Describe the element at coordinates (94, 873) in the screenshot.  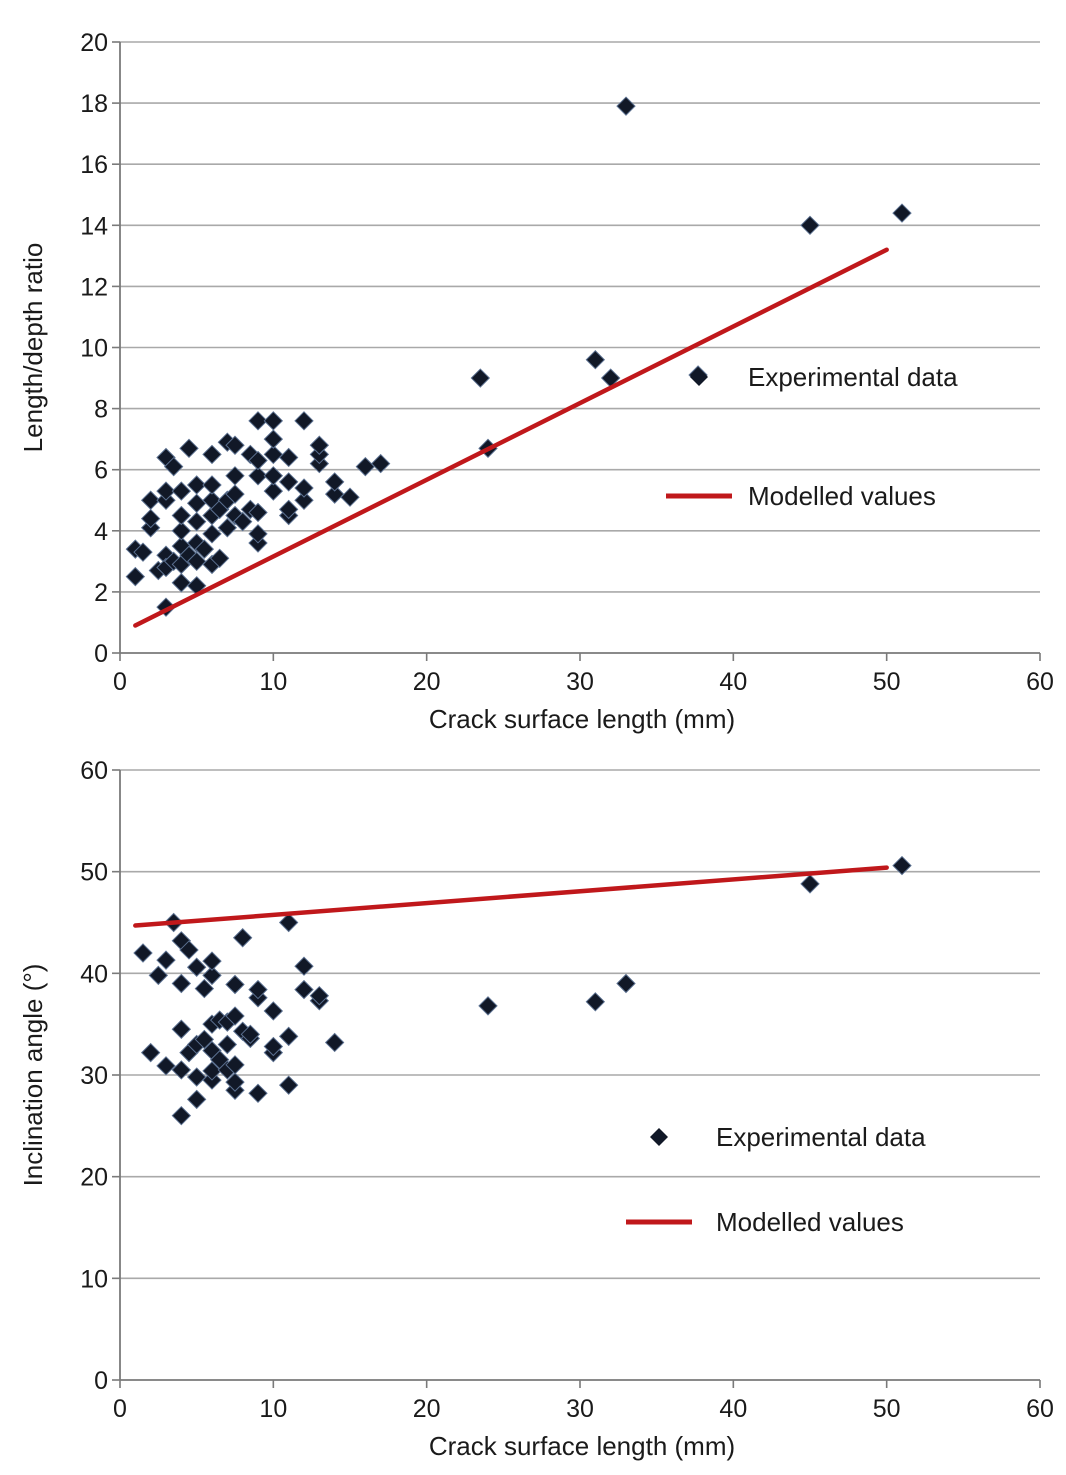
I see `y-tick-label: 50` at that location.